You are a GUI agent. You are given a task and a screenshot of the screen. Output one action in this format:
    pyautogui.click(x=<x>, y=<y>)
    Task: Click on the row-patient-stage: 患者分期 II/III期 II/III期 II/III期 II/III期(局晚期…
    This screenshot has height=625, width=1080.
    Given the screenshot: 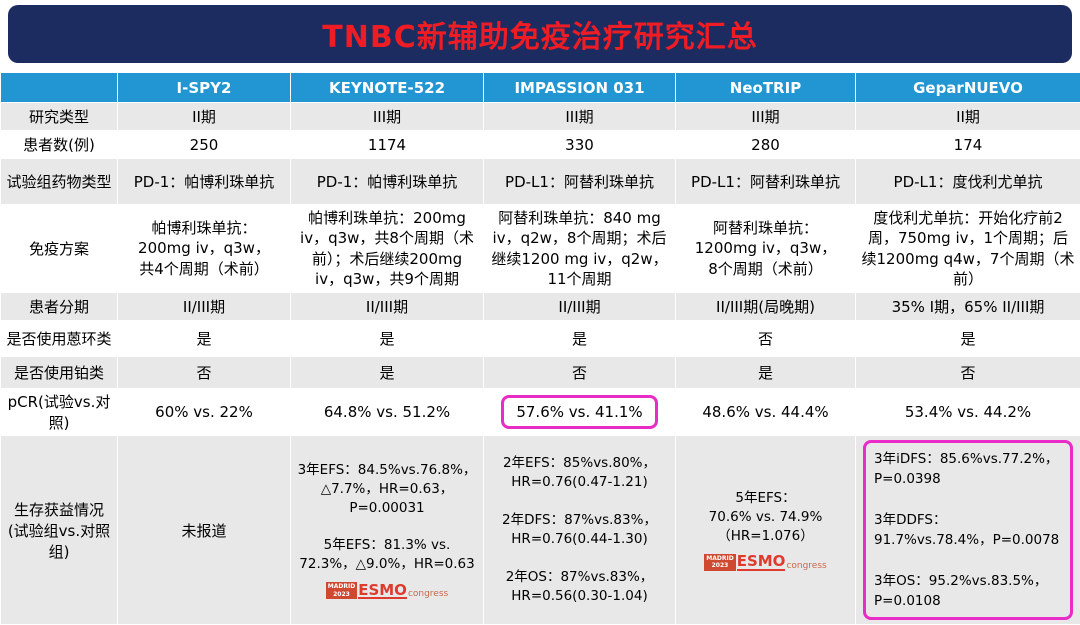 What is the action you would take?
    pyautogui.click(x=540, y=307)
    